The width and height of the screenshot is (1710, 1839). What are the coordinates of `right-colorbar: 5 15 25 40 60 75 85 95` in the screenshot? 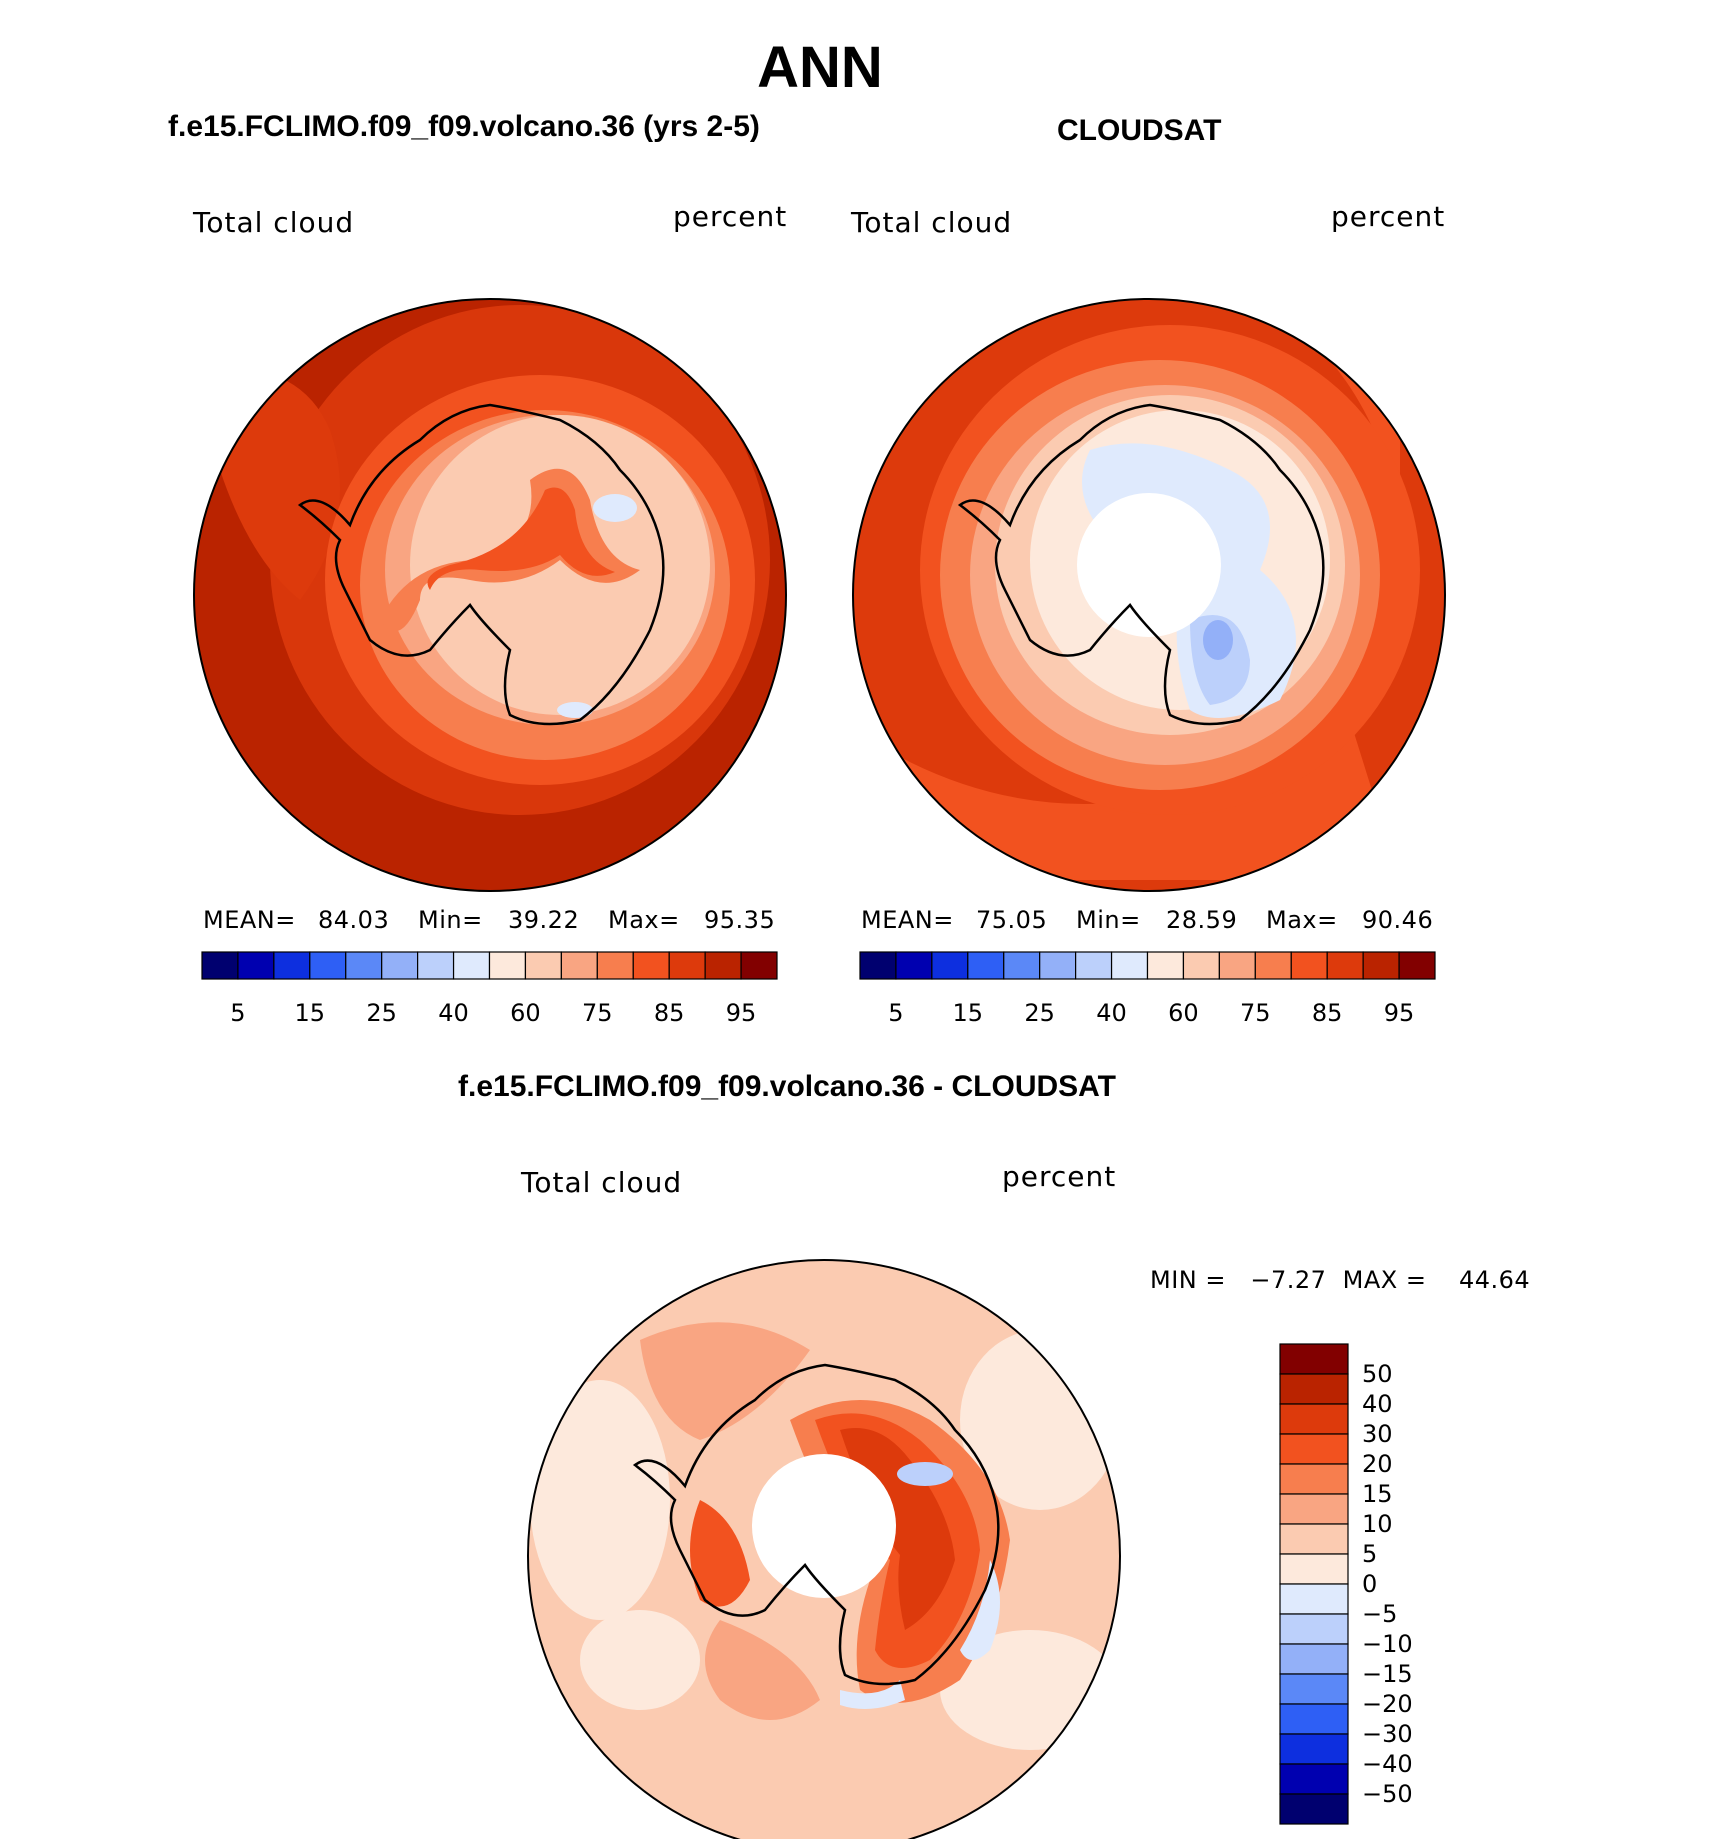 It's located at (1147, 989).